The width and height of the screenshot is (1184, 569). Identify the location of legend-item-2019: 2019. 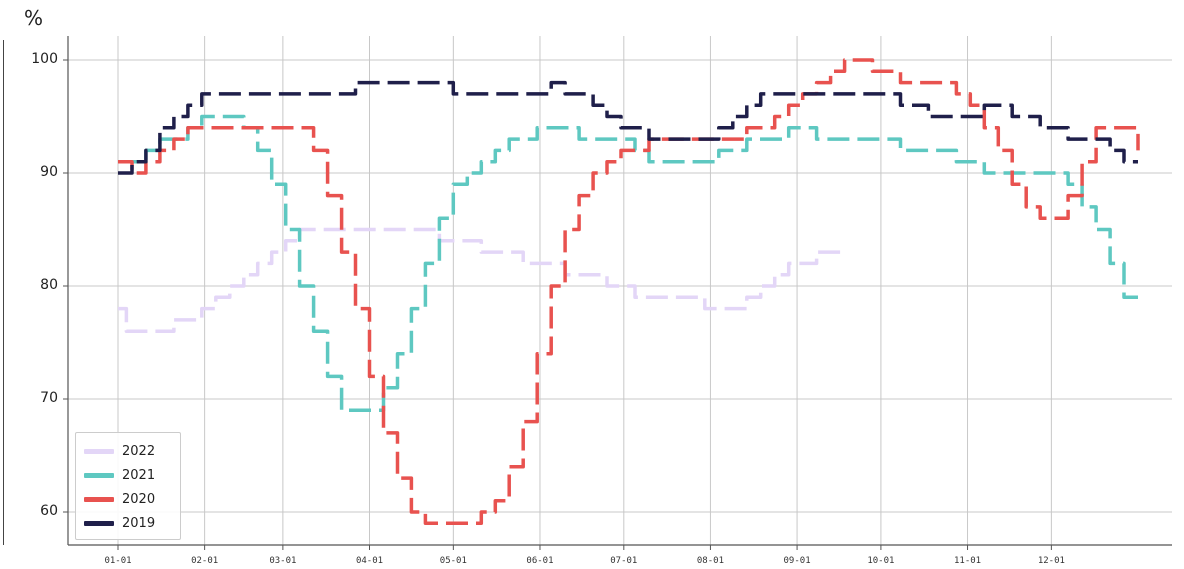
(128, 523).